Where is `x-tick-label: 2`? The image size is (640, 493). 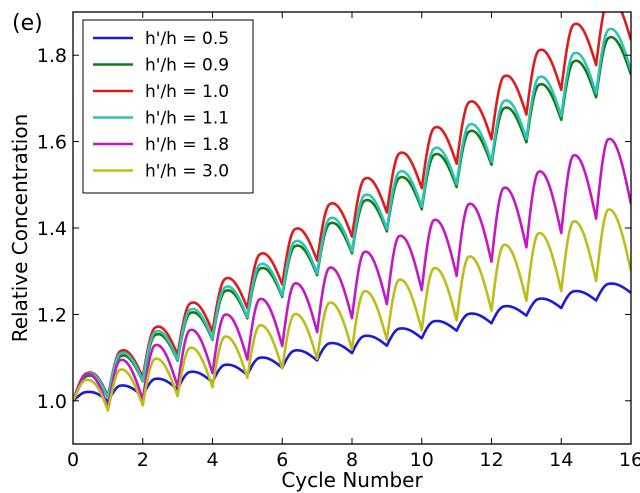 x-tick-label: 2 is located at coordinates (143, 460).